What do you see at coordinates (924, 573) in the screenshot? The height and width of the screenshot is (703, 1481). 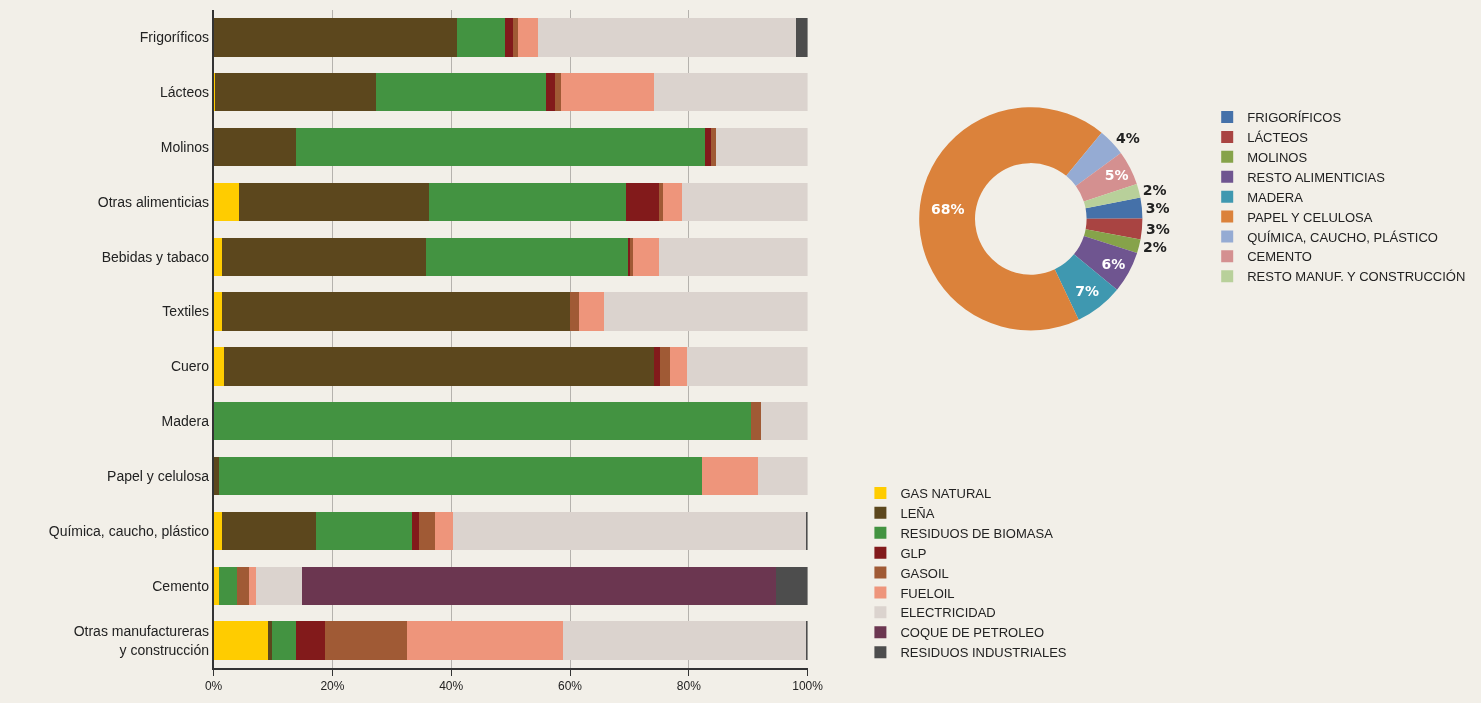 I see `legend-label: GASOIL` at bounding box center [924, 573].